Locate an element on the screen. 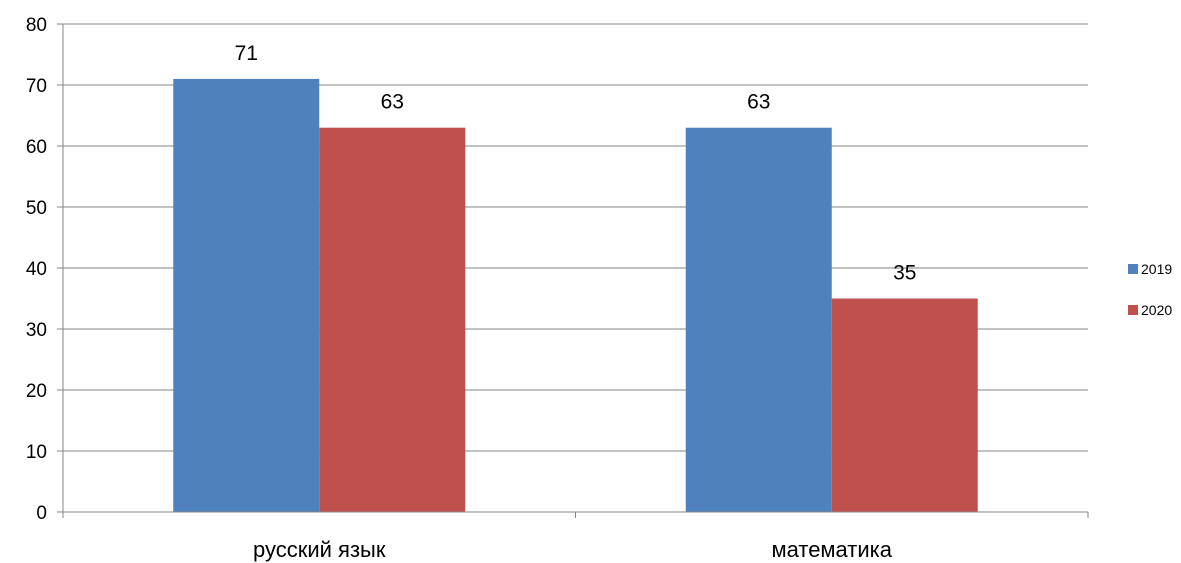 This screenshot has width=1181, height=563. x-category-label: математика is located at coordinates (831, 549).